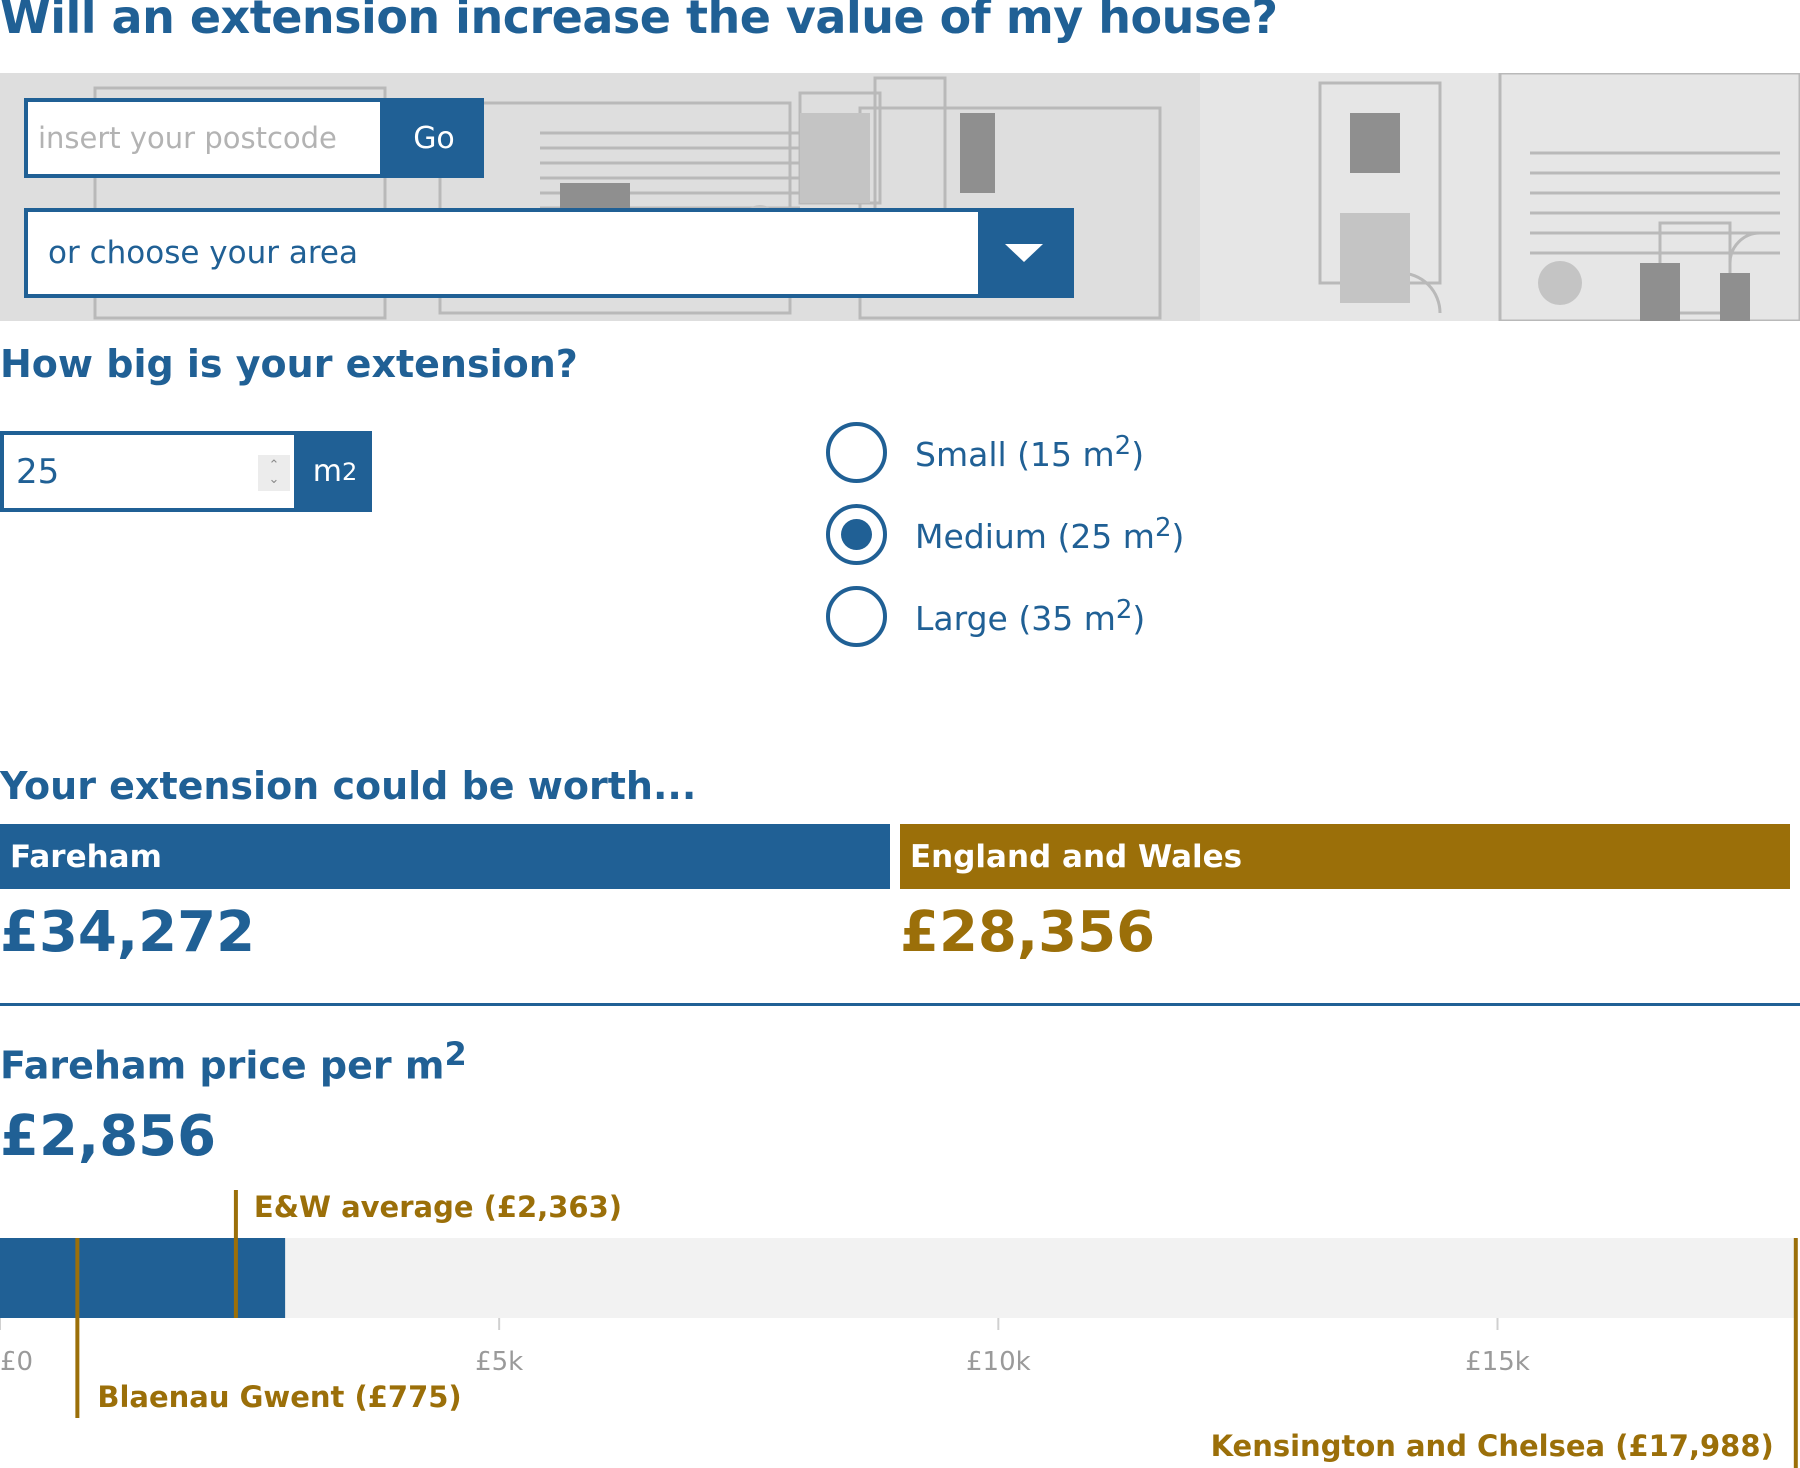  What do you see at coordinates (274, 465) in the screenshot?
I see `stepper-up-icon: ⌃` at bounding box center [274, 465].